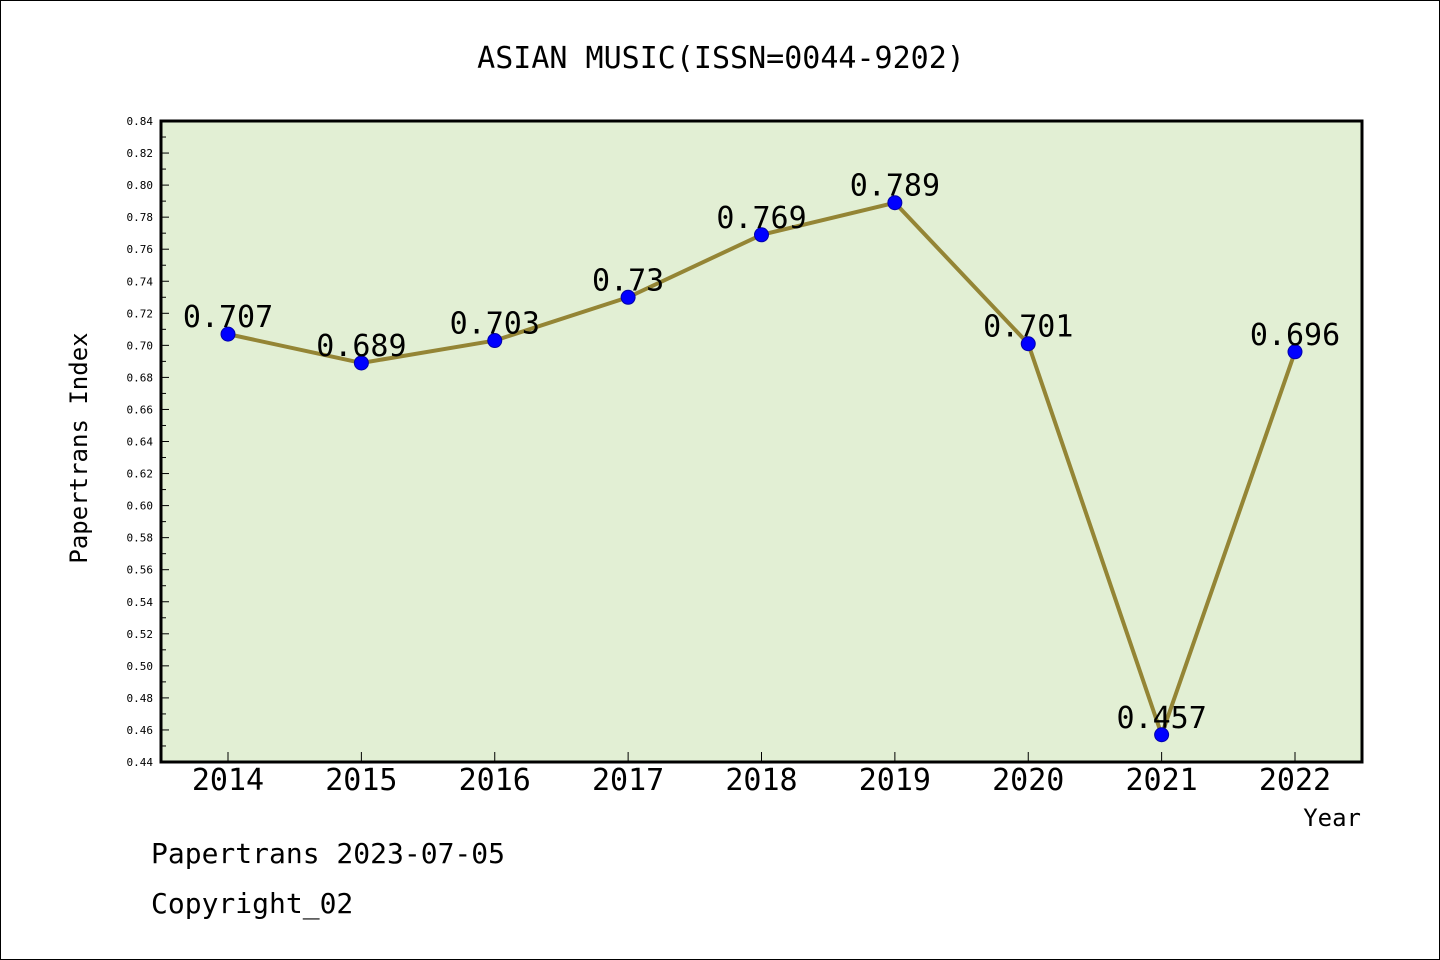 This screenshot has width=1440, height=960. What do you see at coordinates (361, 780) in the screenshot?
I see `x-tick-label: 2015` at bounding box center [361, 780].